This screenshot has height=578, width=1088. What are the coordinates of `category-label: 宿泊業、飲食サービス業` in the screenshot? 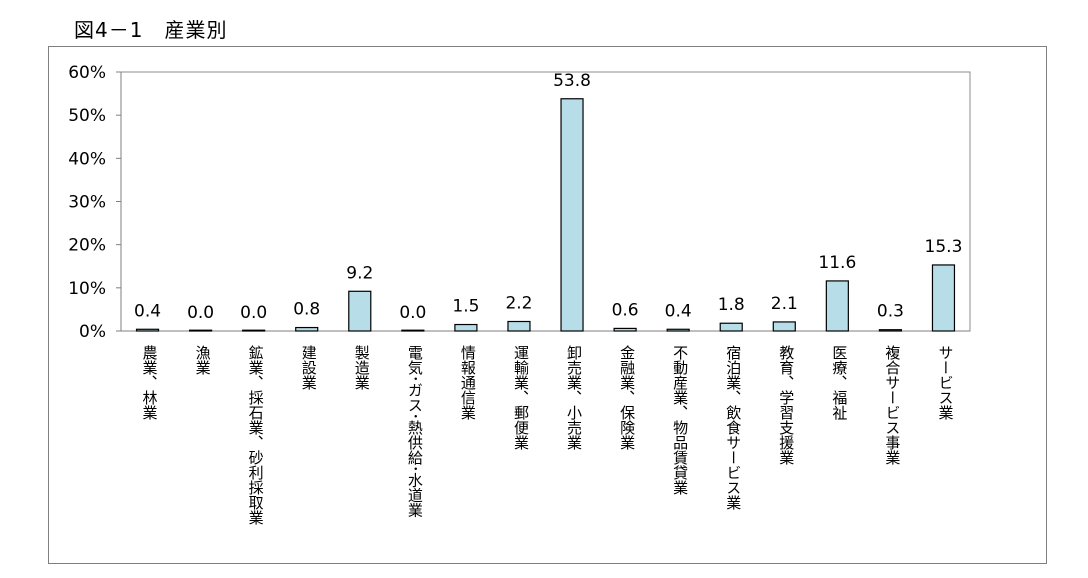 It's located at (733, 427).